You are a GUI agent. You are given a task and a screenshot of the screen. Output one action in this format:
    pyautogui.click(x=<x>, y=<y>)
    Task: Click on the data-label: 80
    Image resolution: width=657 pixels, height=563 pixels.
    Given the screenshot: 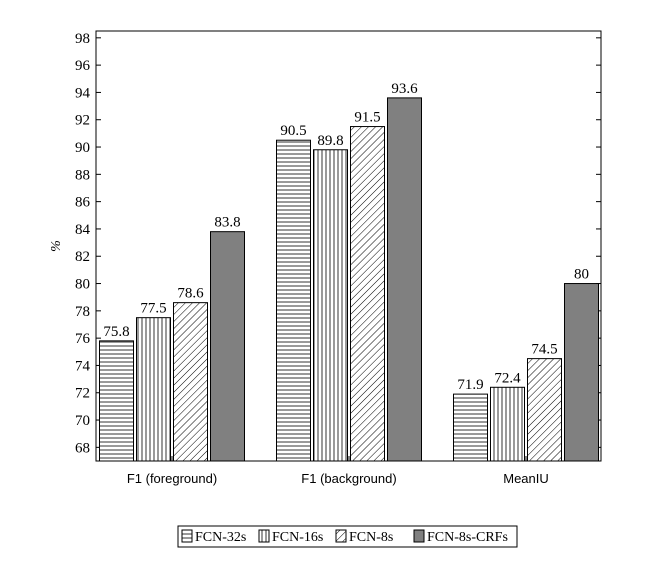 What is the action you would take?
    pyautogui.click(x=581, y=275)
    